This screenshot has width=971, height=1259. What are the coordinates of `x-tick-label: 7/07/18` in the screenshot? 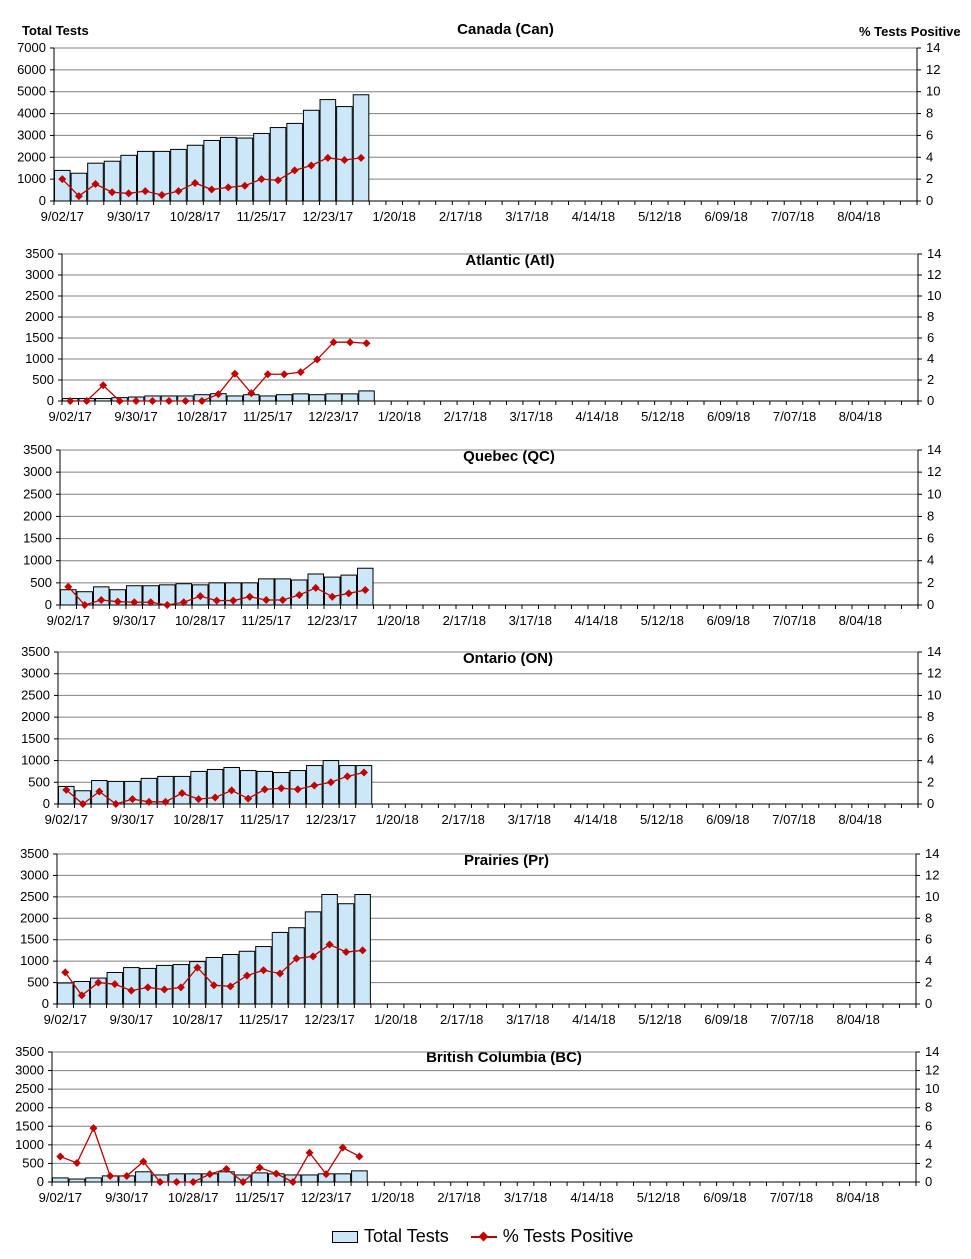 It's located at (791, 1019).